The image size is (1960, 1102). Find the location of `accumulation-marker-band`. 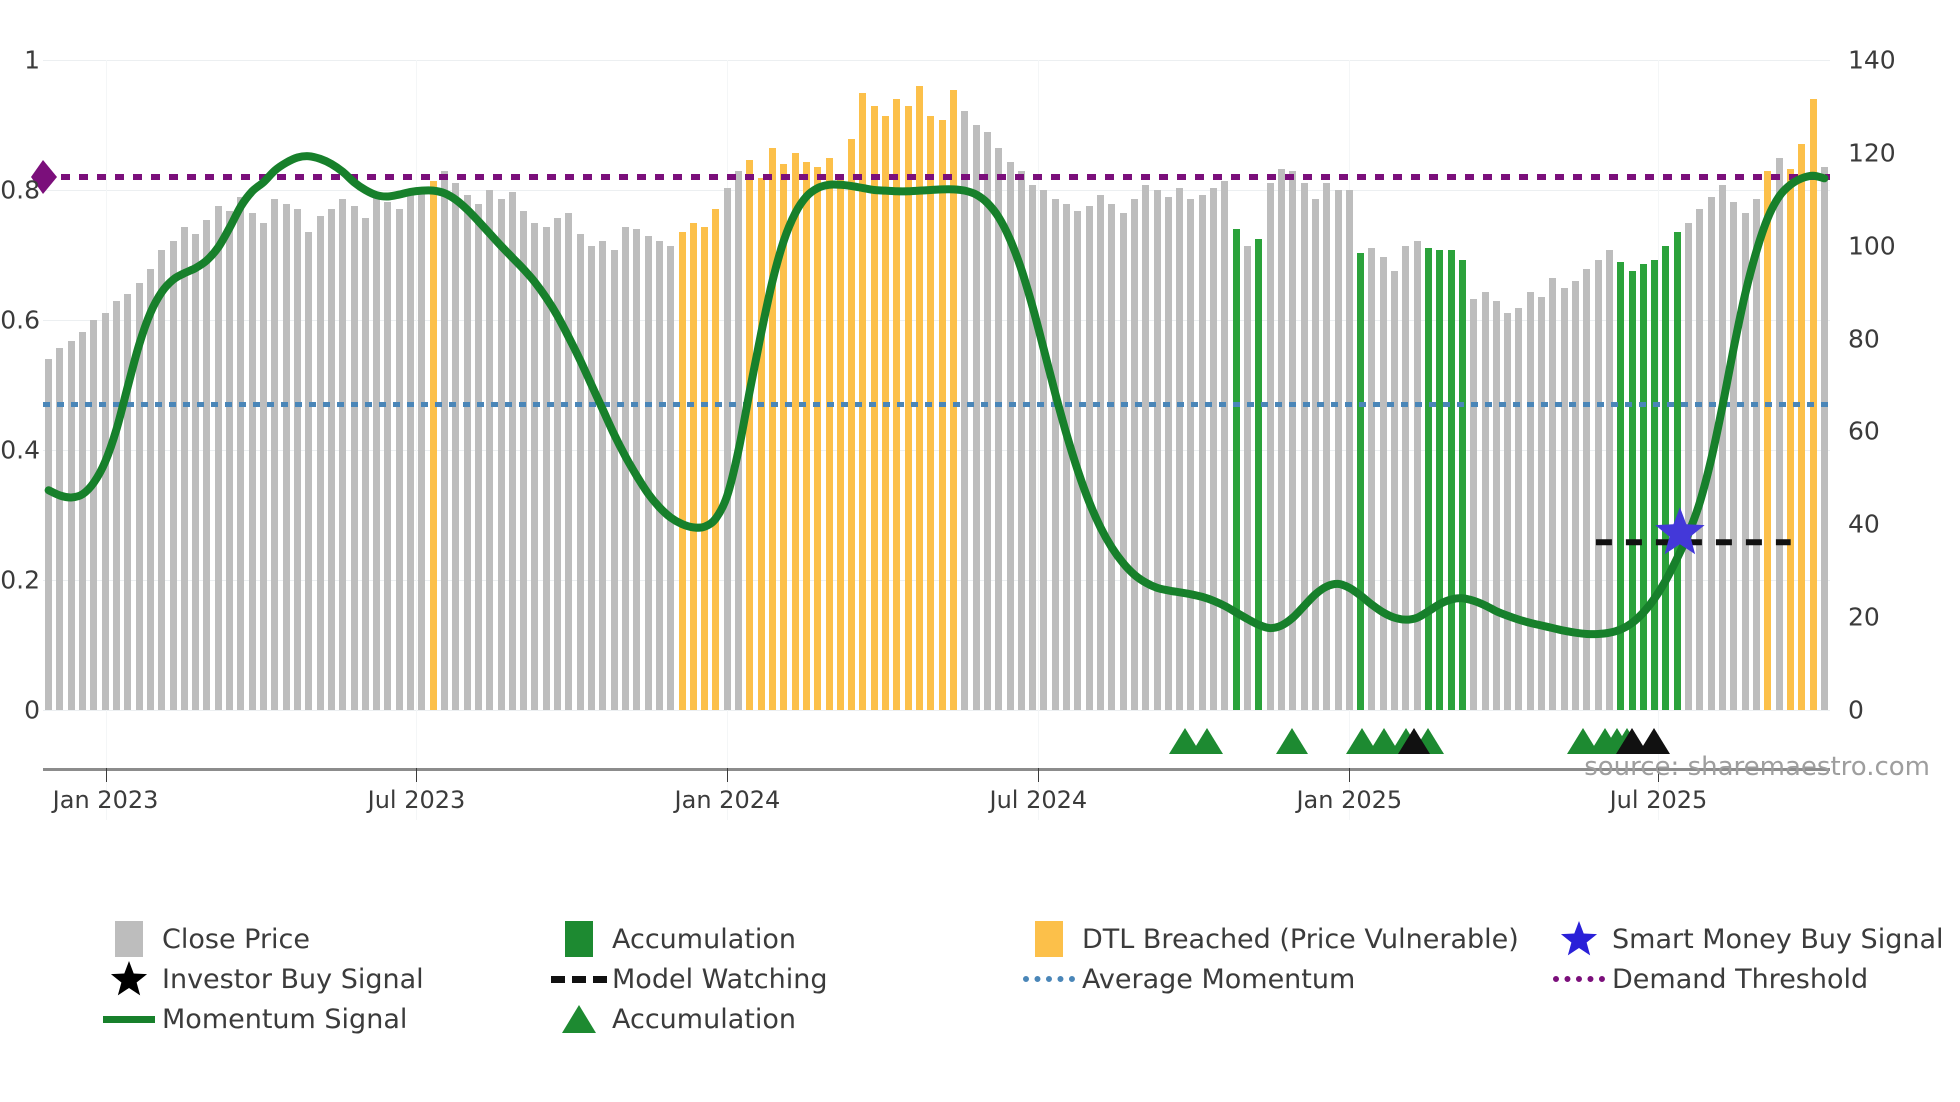

accumulation-marker-band is located at coordinates (936, 736).